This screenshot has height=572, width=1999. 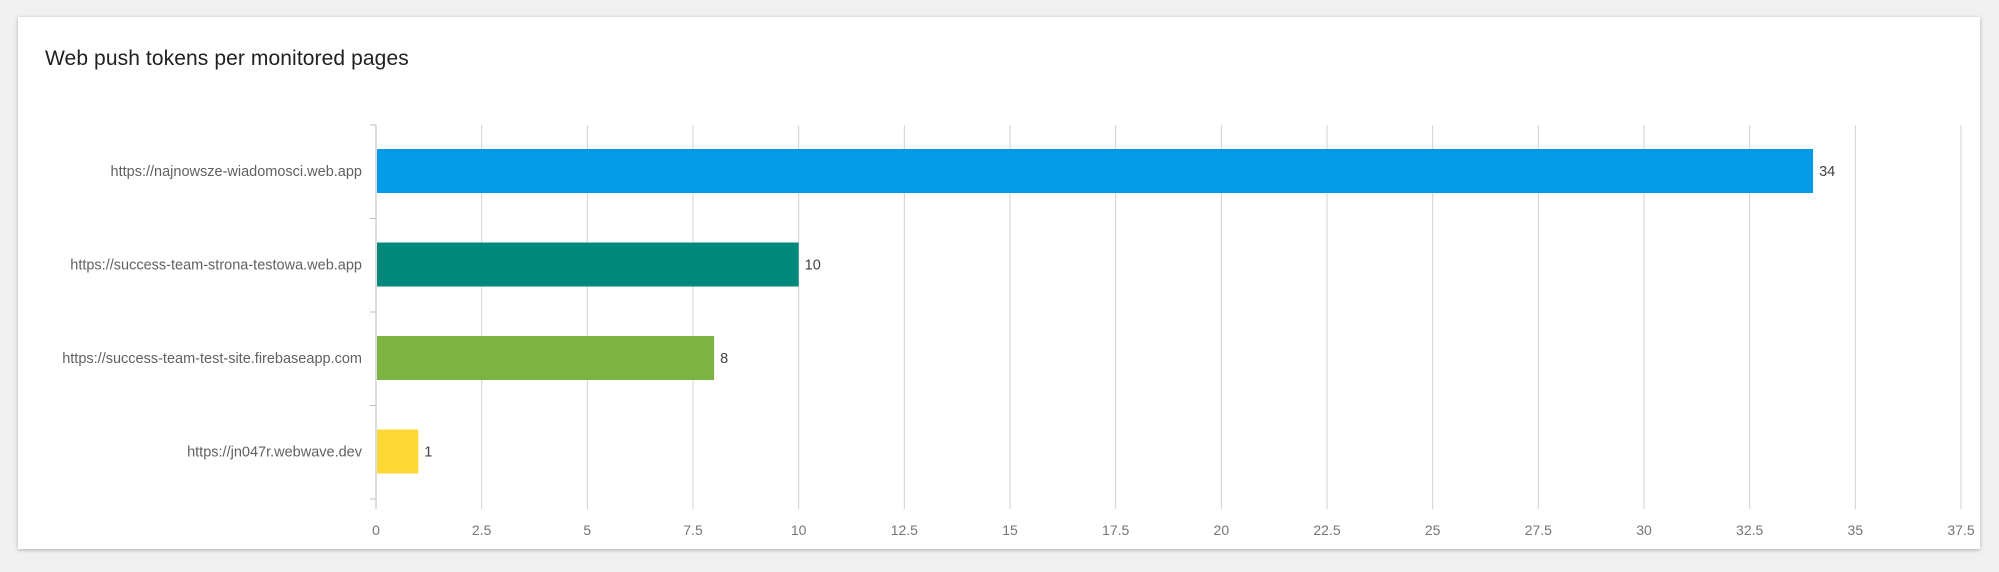 What do you see at coordinates (1960, 530) in the screenshot?
I see `x-tick-label: 37.5` at bounding box center [1960, 530].